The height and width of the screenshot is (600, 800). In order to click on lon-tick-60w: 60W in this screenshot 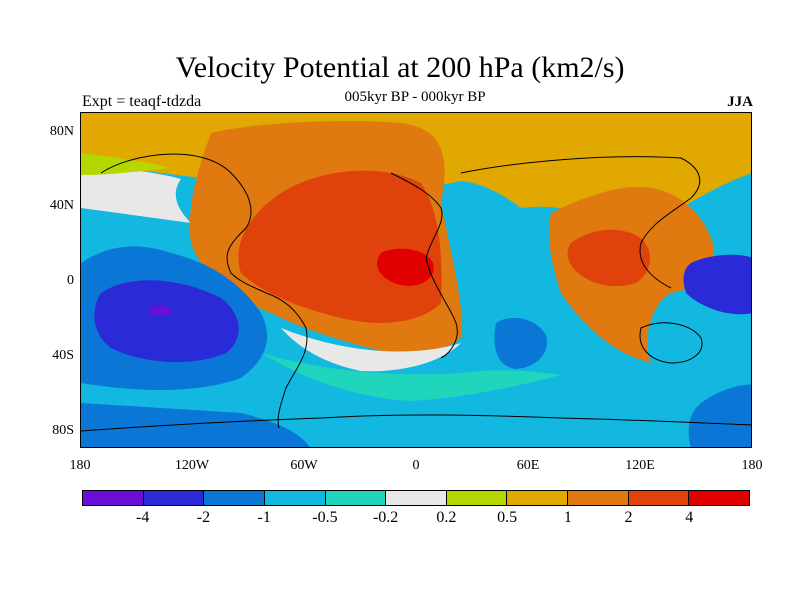, I will do `click(304, 465)`.